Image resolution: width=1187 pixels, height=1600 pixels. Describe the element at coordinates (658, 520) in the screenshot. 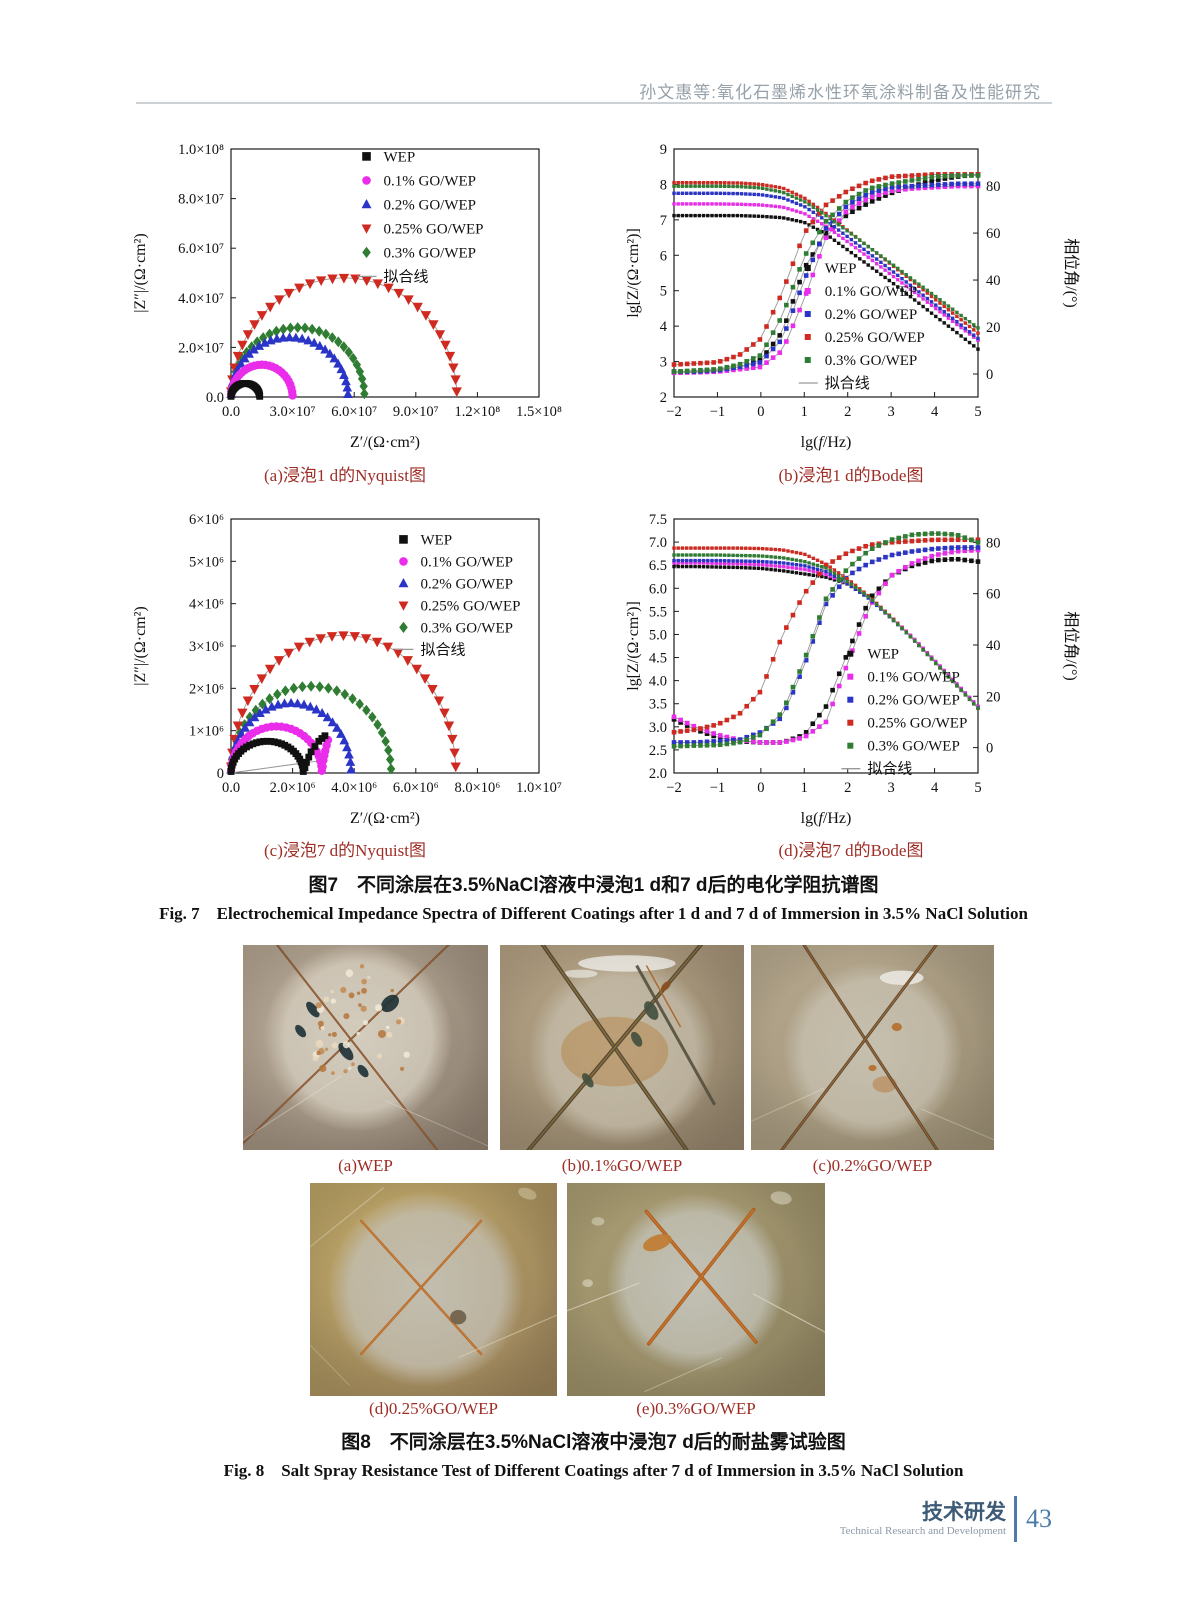

I see `svg-text: 7.5` at that location.